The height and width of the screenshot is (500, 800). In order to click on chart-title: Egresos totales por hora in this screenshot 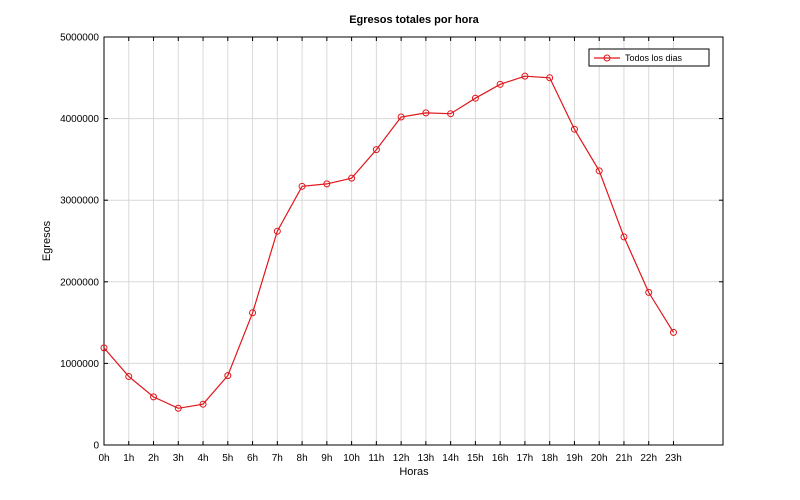, I will do `click(414, 20)`.